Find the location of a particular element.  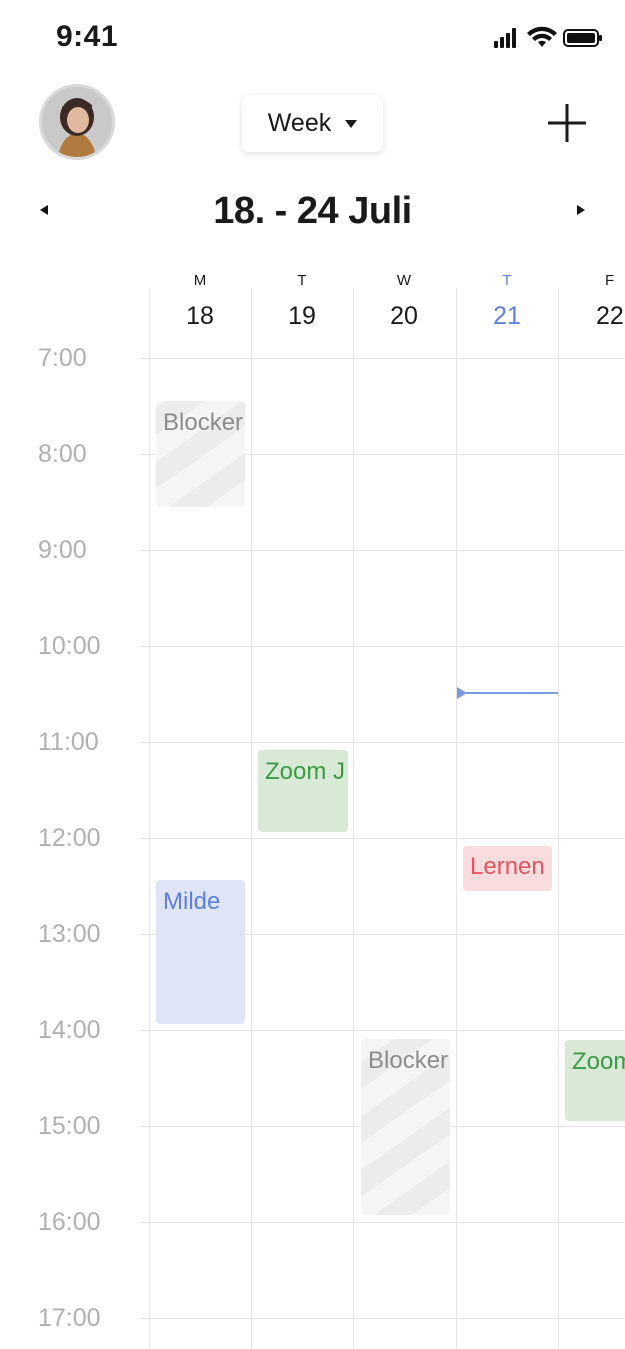

plus-icon is located at coordinates (567, 123).